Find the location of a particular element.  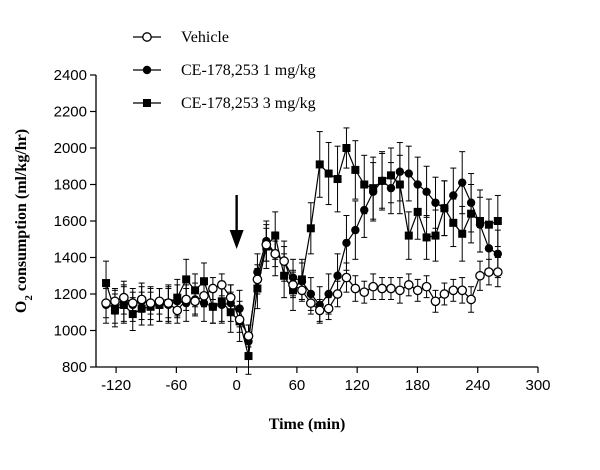

x-tick-label: 60 is located at coordinates (297, 385).